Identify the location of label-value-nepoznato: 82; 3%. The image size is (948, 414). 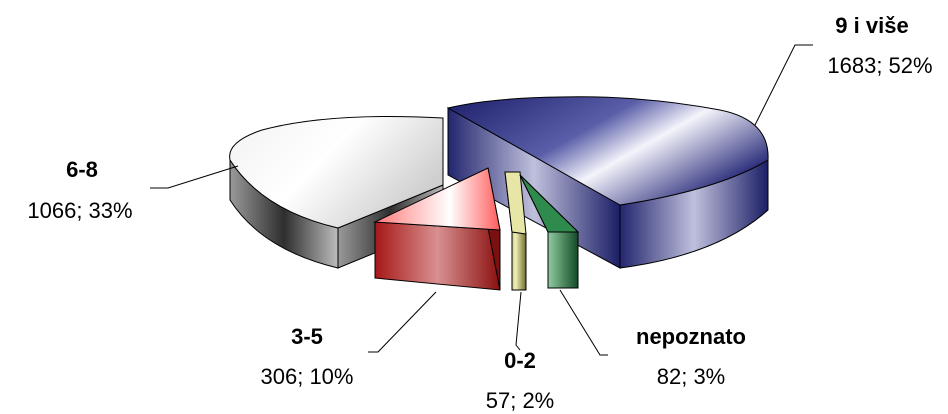
(691, 376).